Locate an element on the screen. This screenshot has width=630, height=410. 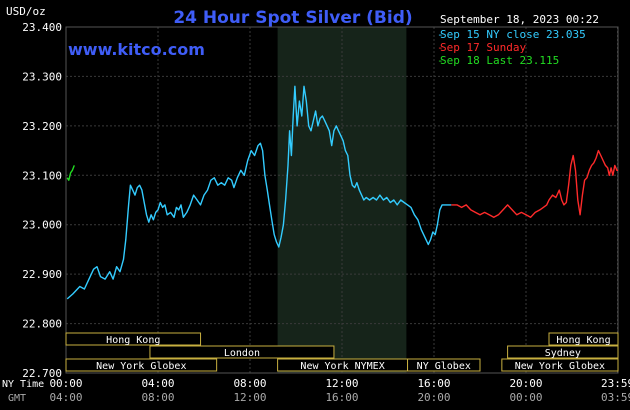
x-tick-label-ny: 12:00 is located at coordinates (341, 383).